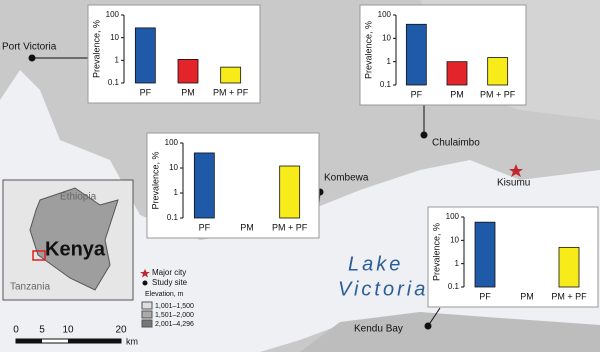 The width and height of the screenshot is (600, 357). Describe the element at coordinates (29, 47) in the screenshot. I see `site-label: Port Victoria` at that location.